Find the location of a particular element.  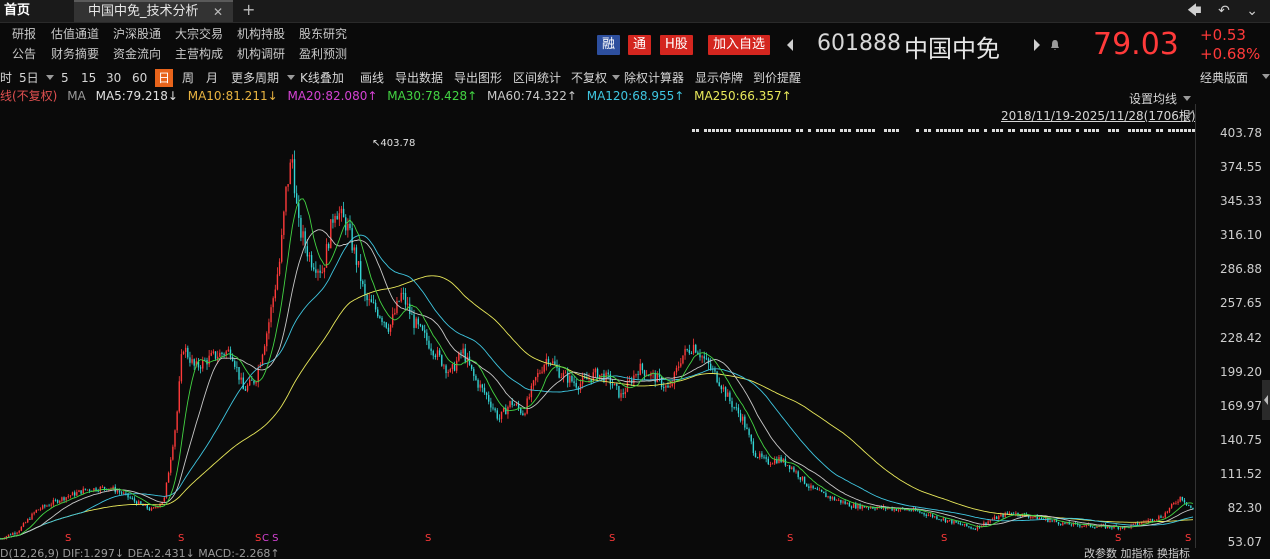

toolbar-item: 更多周期 is located at coordinates (255, 78).